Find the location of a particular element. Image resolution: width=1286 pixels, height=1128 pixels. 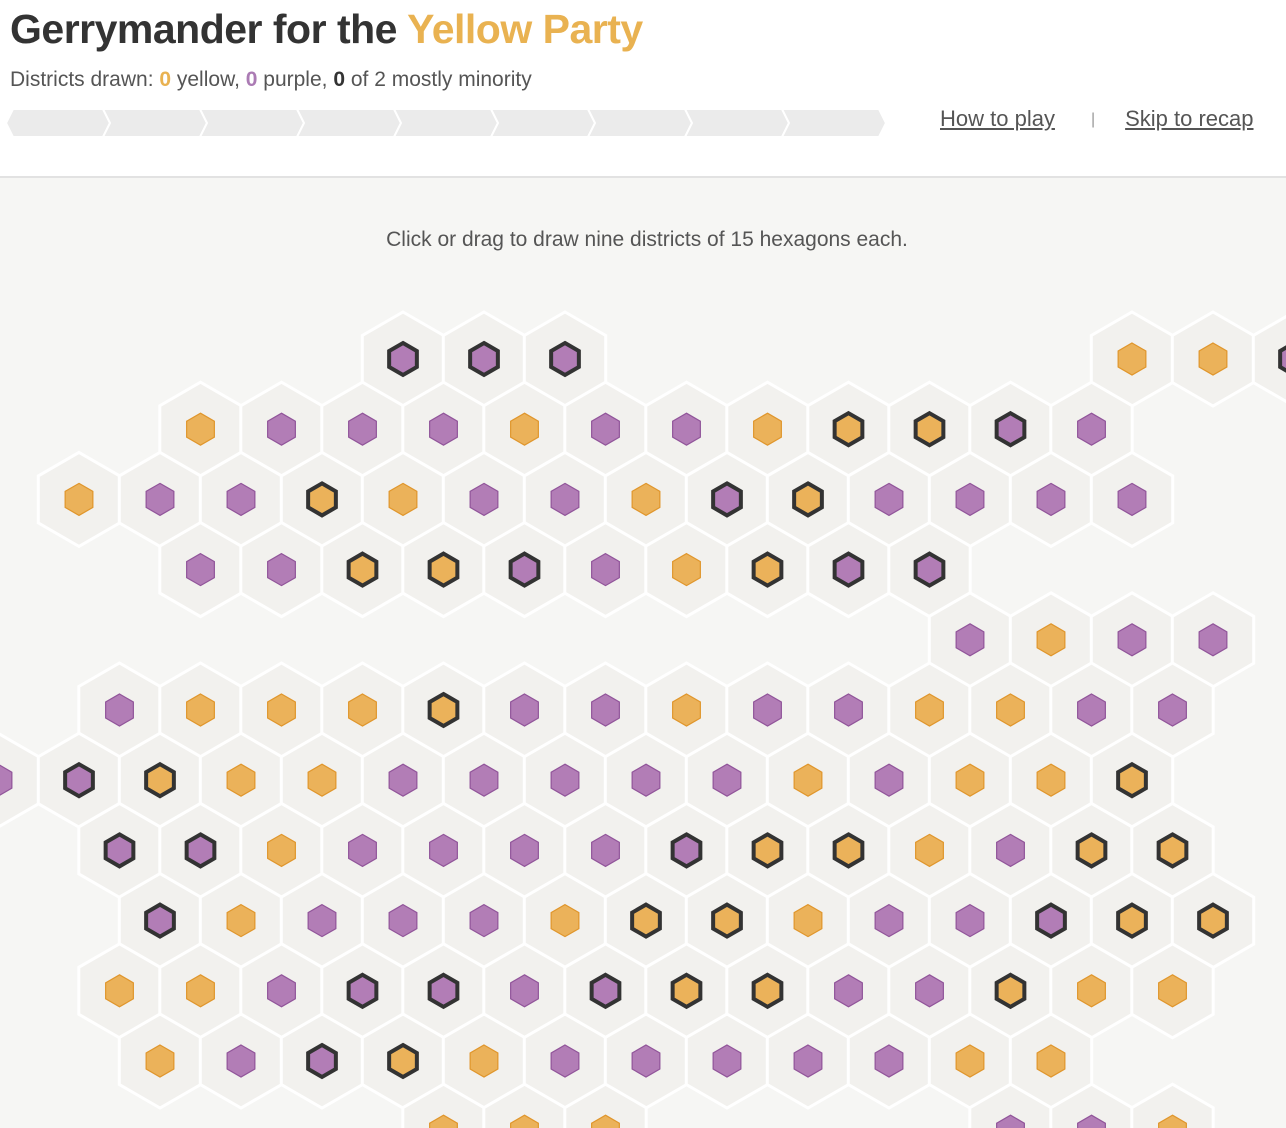

title-party: Yellow Party is located at coordinates (525, 29).